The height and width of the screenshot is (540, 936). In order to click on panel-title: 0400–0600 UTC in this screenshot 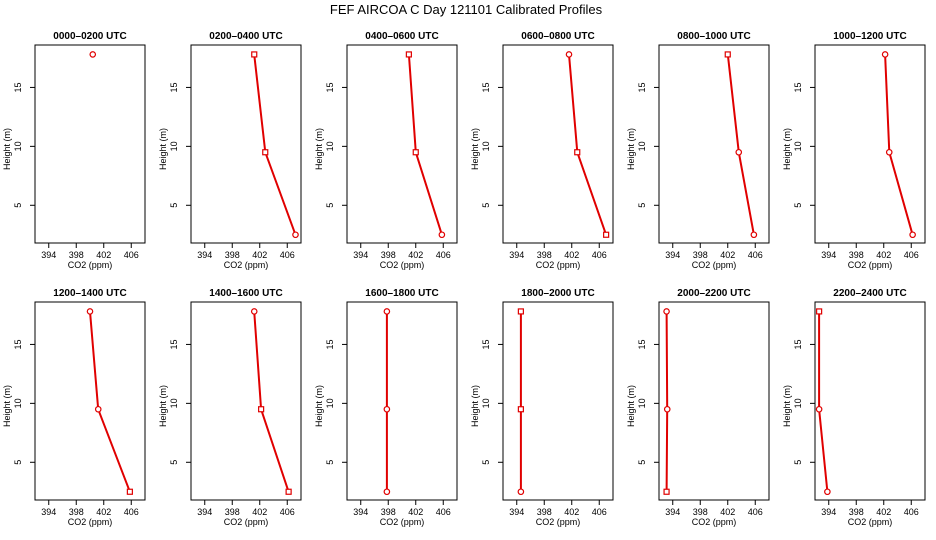, I will do `click(401, 36)`.